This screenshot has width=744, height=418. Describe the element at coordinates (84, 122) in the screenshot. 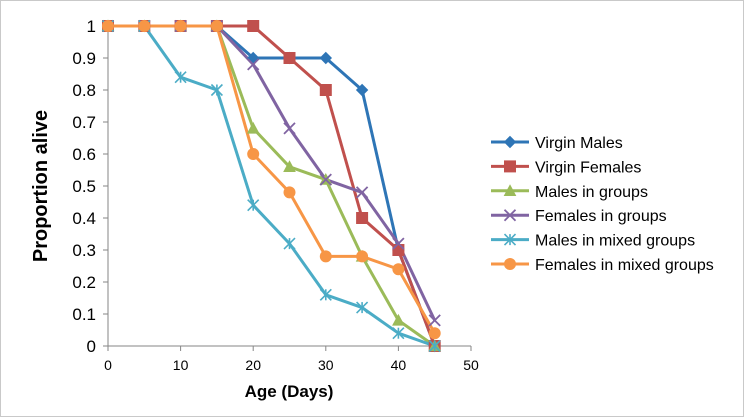

I see `y-tick-label: 0.7` at that location.